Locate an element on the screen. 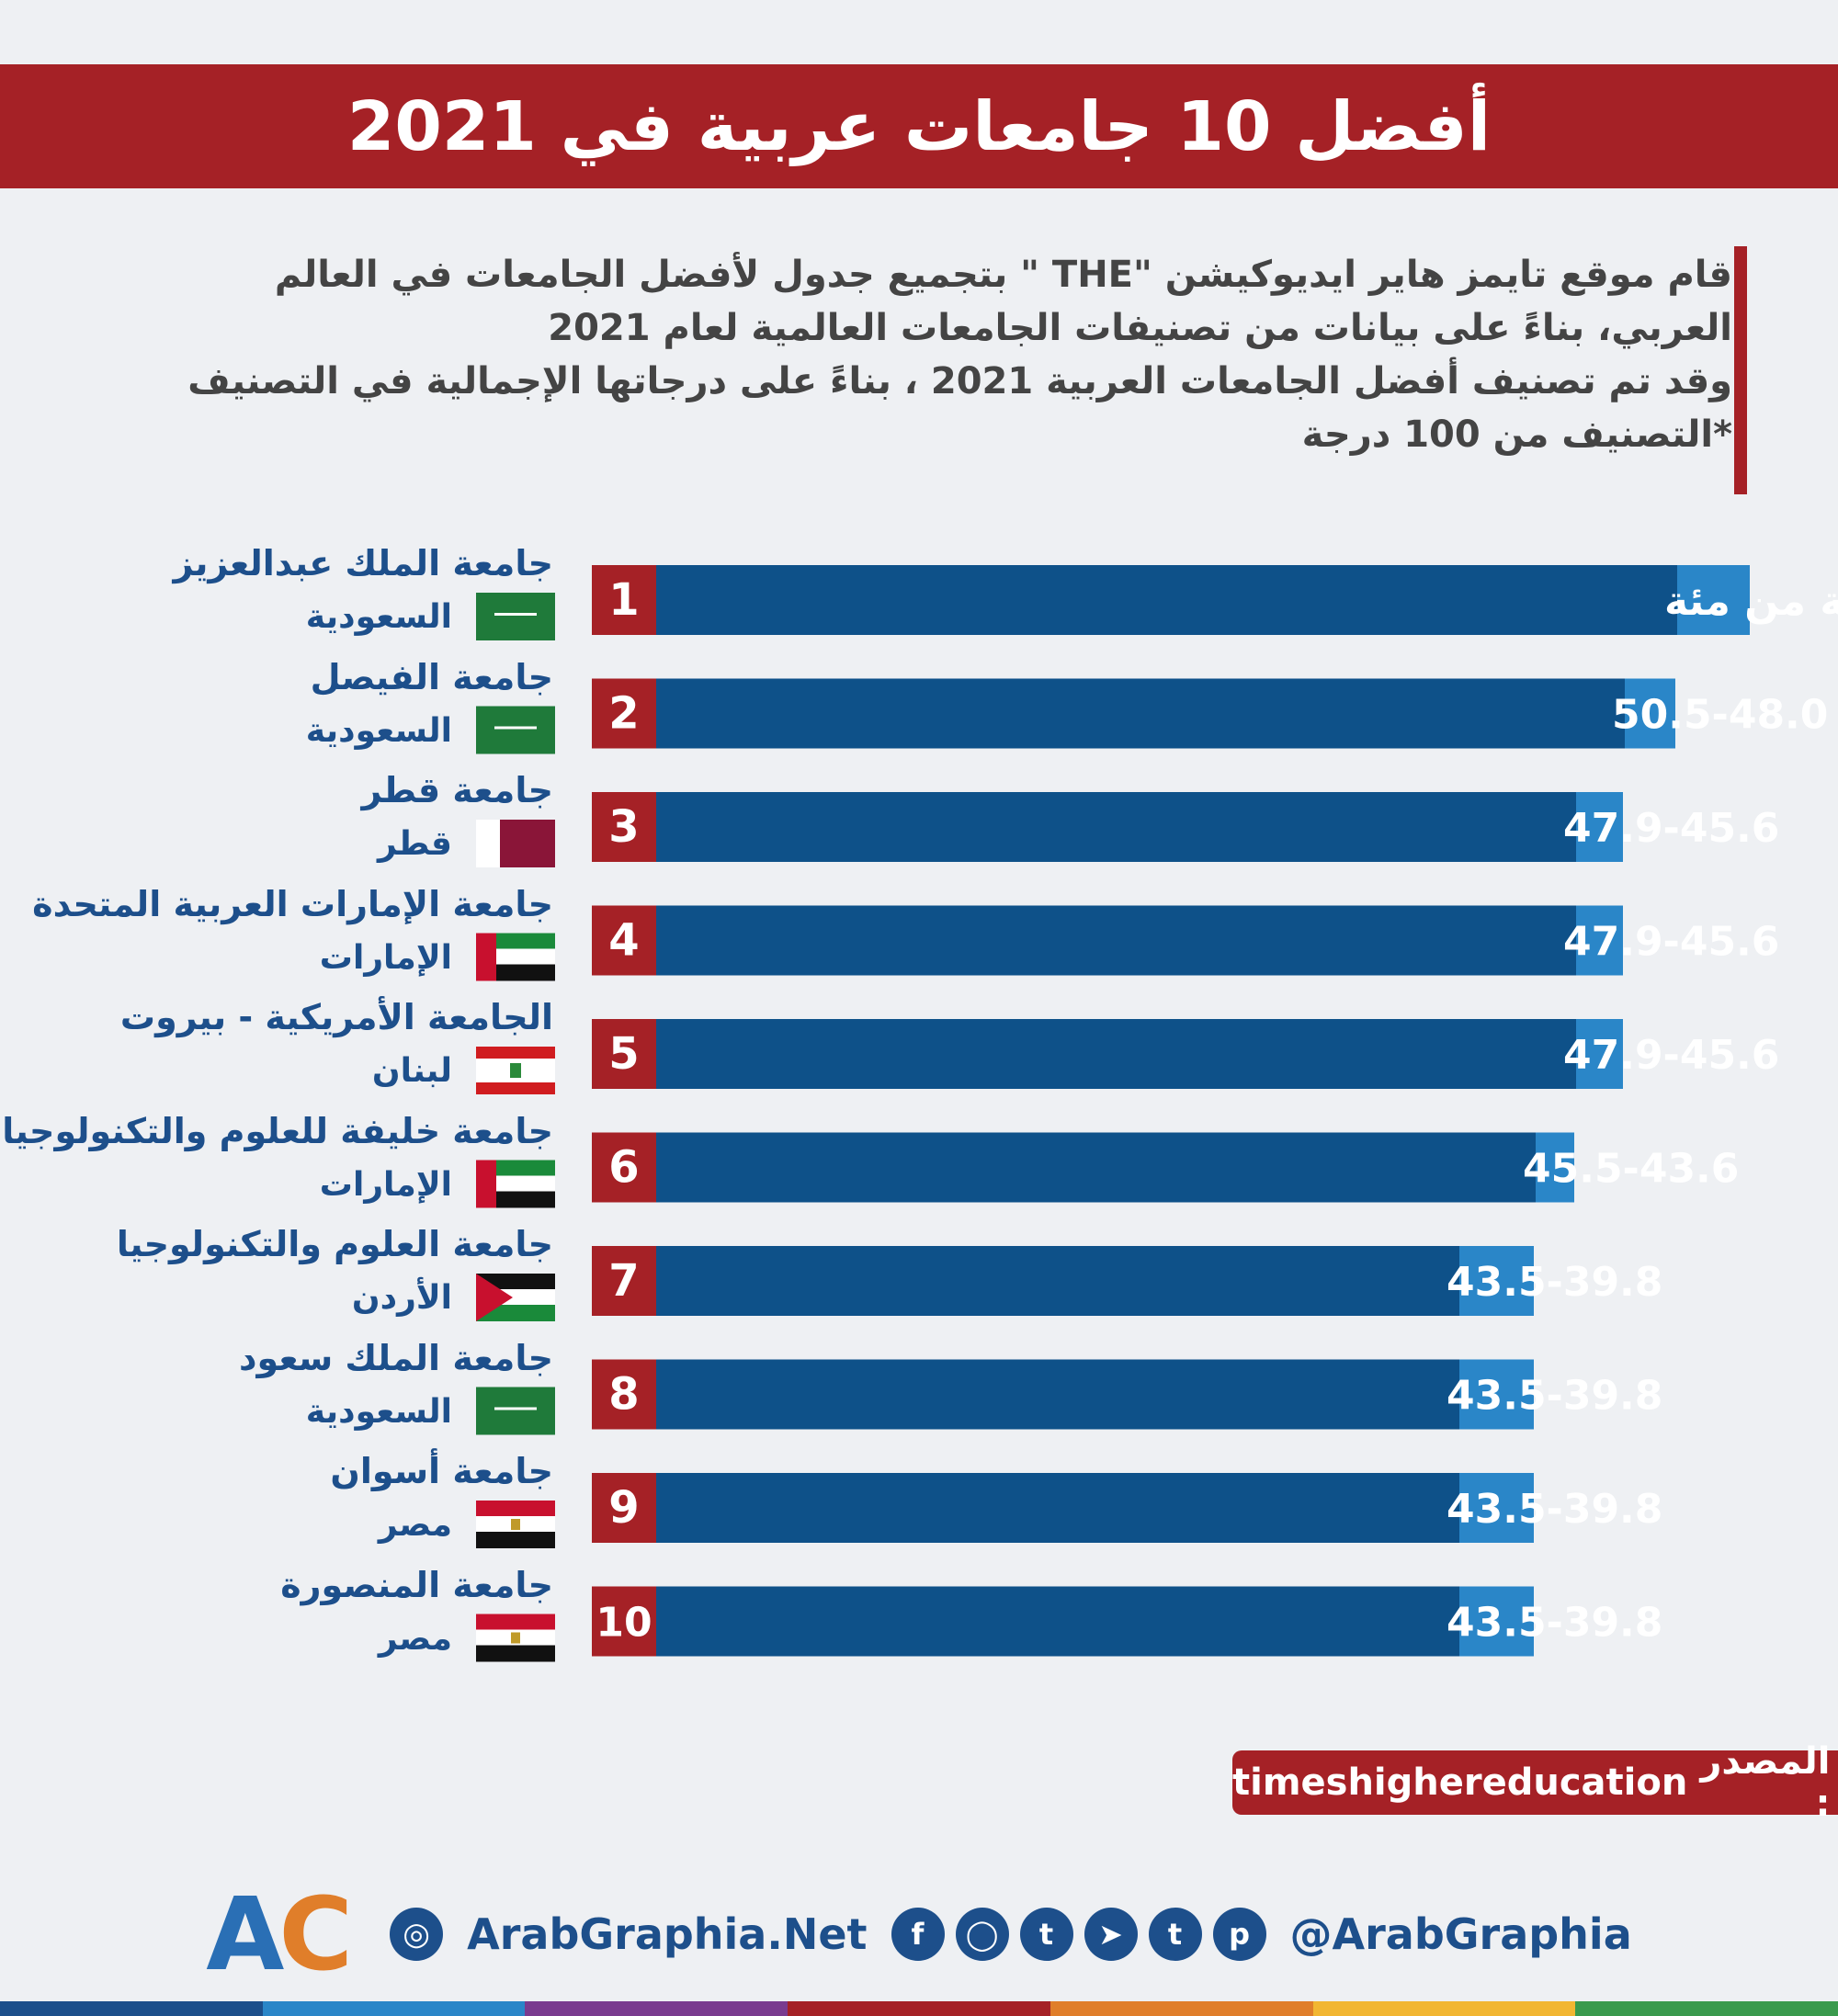 This screenshot has height=2016, width=1838. intro-line: *التصنيف من 100 درجة is located at coordinates (1516, 434).